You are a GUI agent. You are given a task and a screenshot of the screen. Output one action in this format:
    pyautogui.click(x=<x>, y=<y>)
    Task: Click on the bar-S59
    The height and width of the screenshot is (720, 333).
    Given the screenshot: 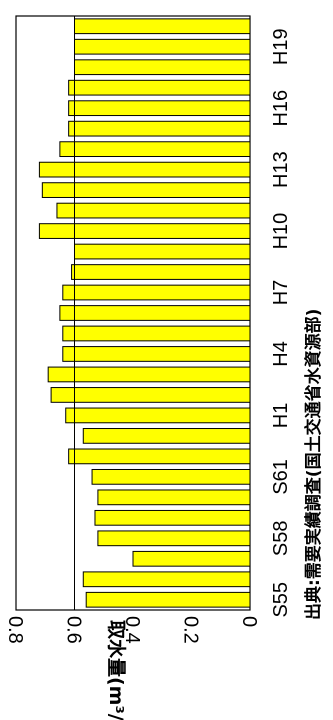 What is the action you would take?
    pyautogui.click(x=172, y=517)
    